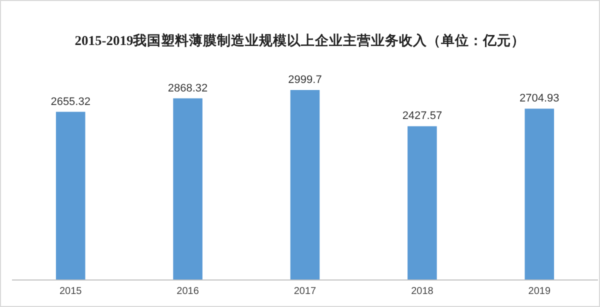  Describe the element at coordinates (422, 116) in the screenshot. I see `data-label: 2427.57` at that location.